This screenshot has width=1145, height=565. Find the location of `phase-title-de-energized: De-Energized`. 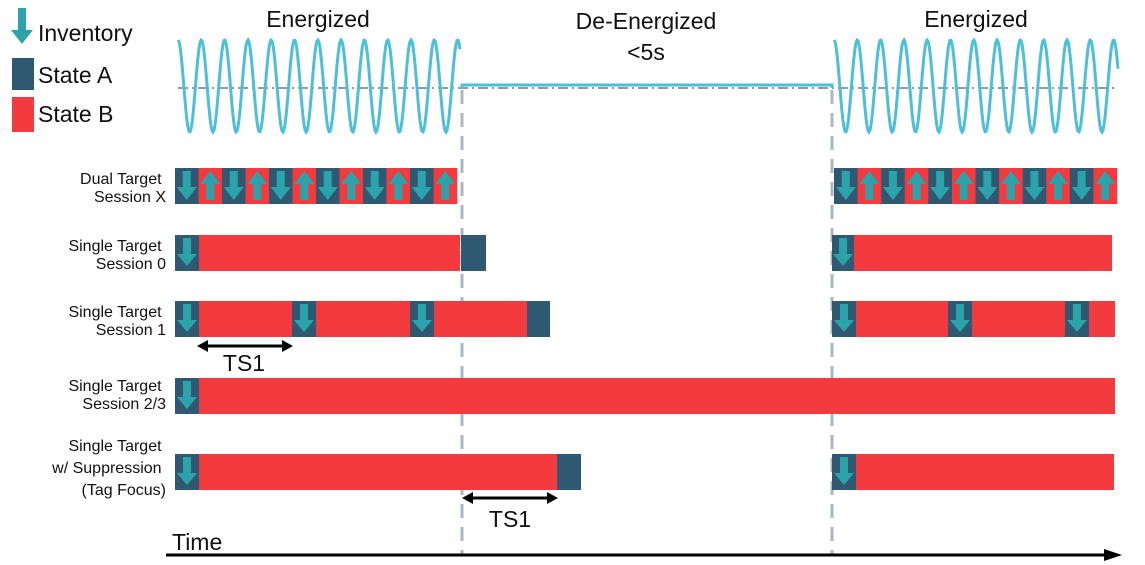

phase-title-de-energized: De-Energized is located at coordinates (646, 21).